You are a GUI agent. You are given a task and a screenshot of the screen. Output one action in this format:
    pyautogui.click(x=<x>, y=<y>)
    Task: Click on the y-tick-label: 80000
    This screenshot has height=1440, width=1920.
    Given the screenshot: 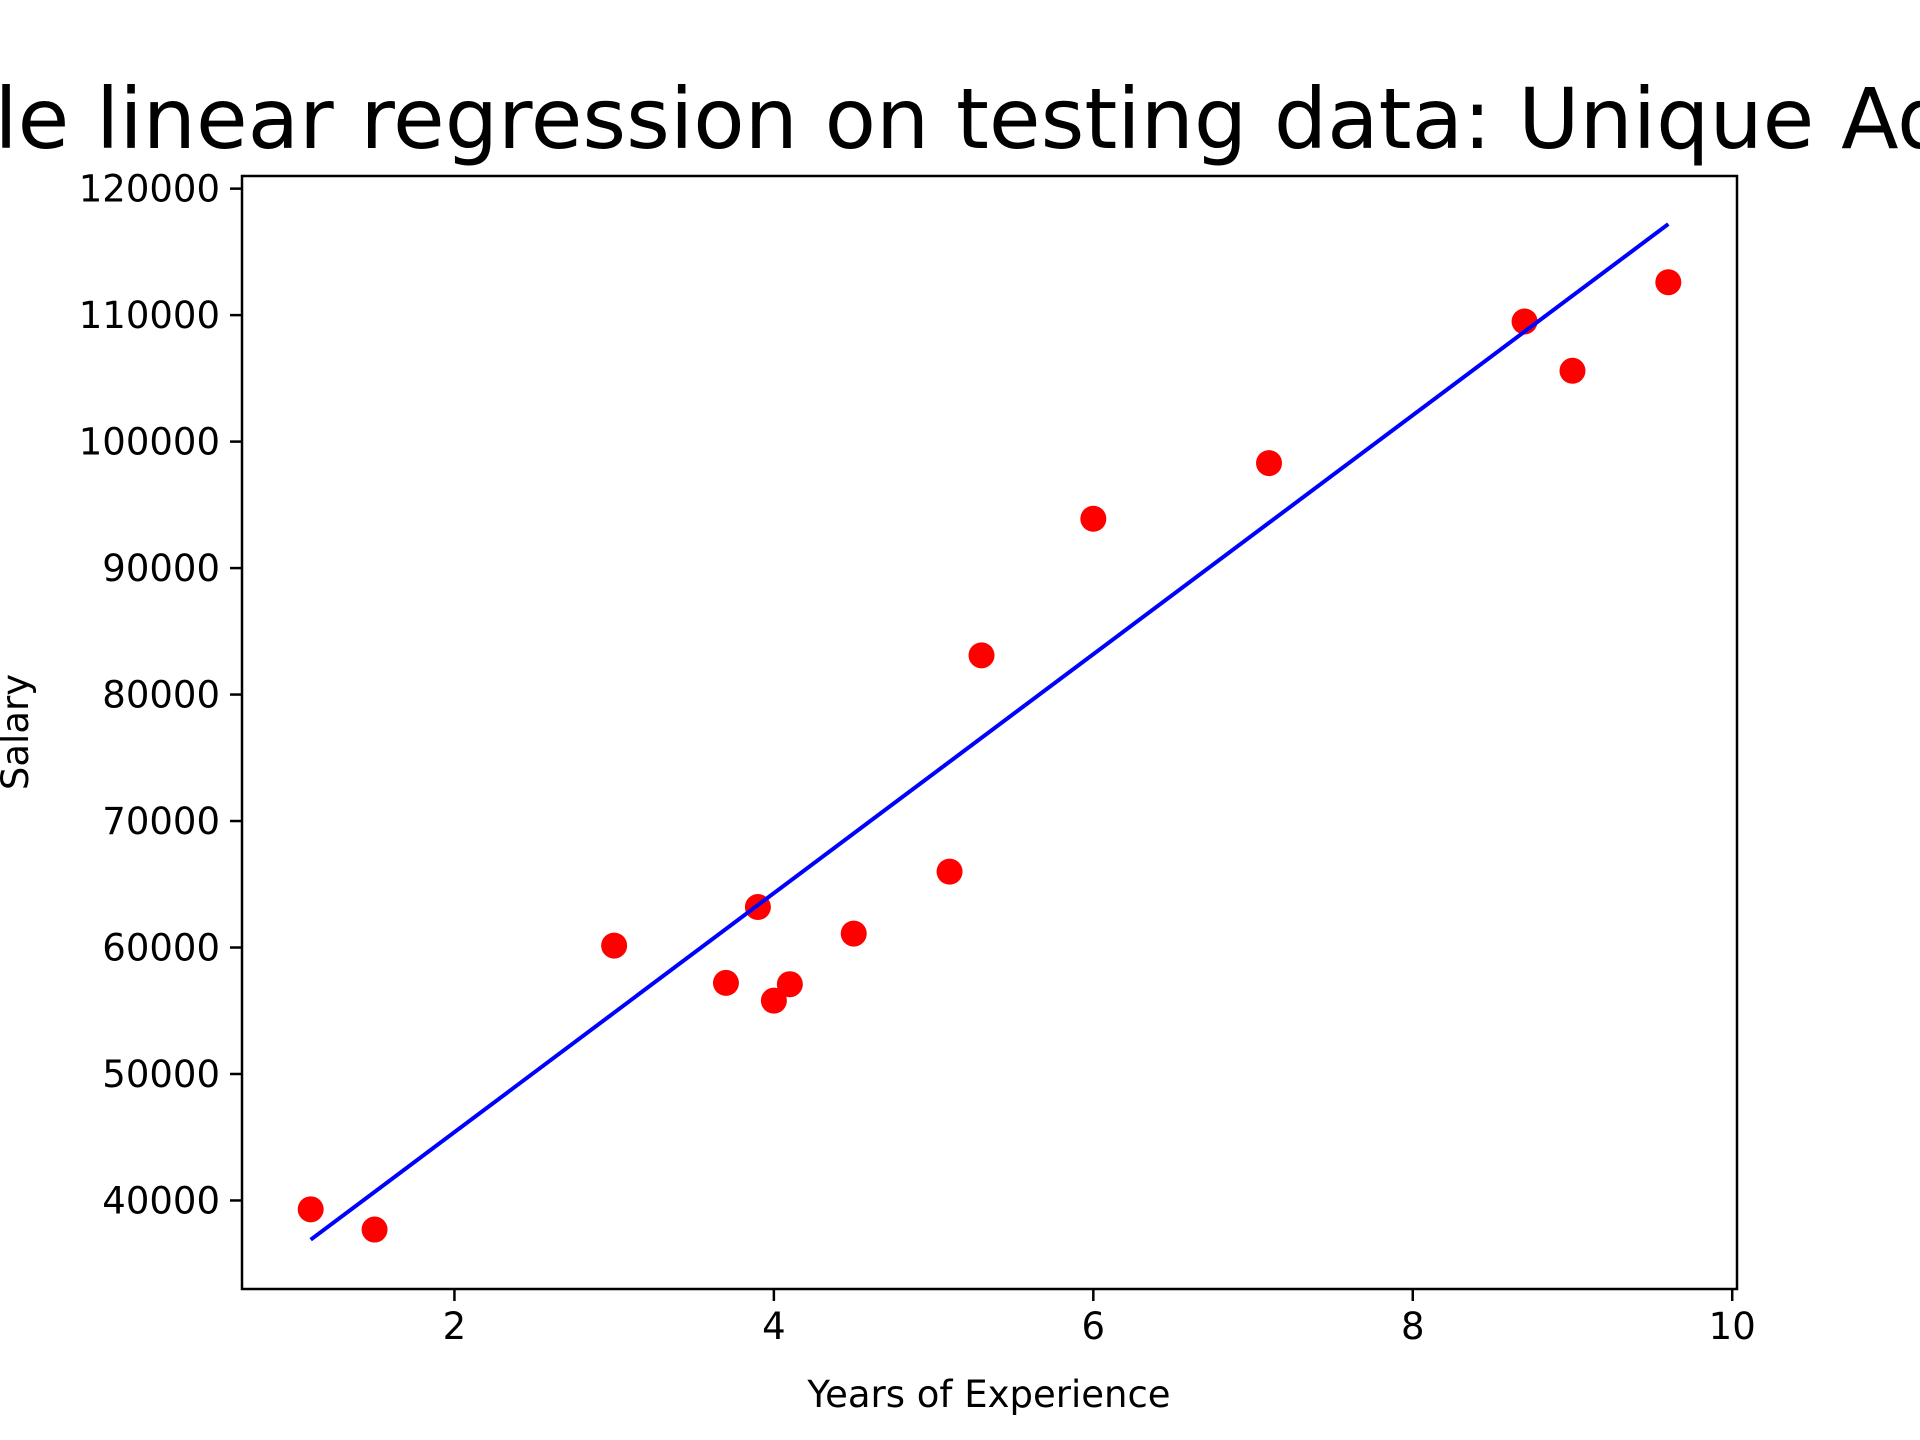 What is the action you would take?
    pyautogui.click(x=161, y=695)
    